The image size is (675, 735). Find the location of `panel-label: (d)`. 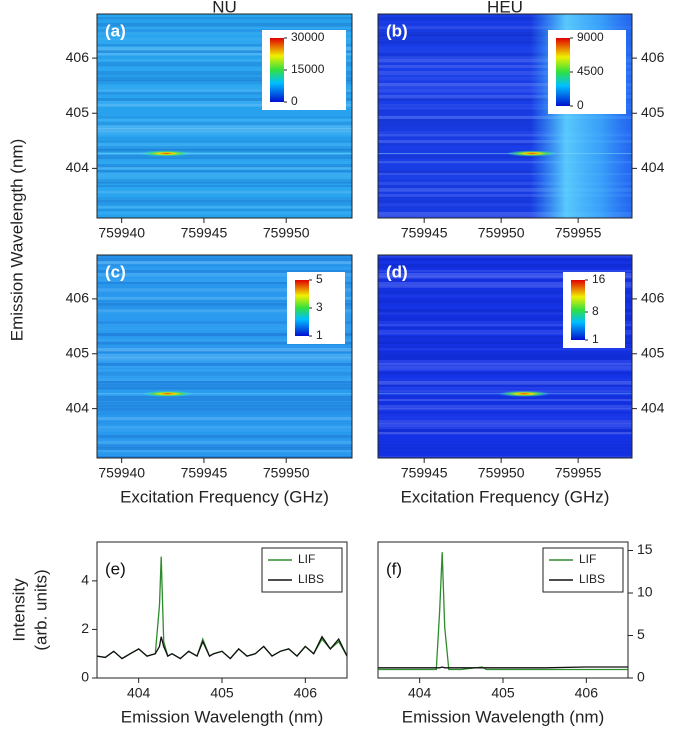

panel-label: (d) is located at coordinates (397, 271).